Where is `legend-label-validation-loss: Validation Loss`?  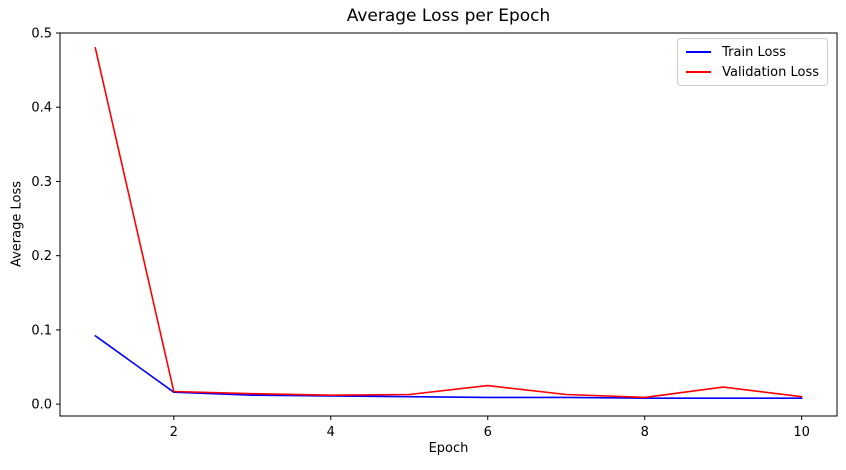
legend-label-validation-loss: Validation Loss is located at coordinates (770, 72).